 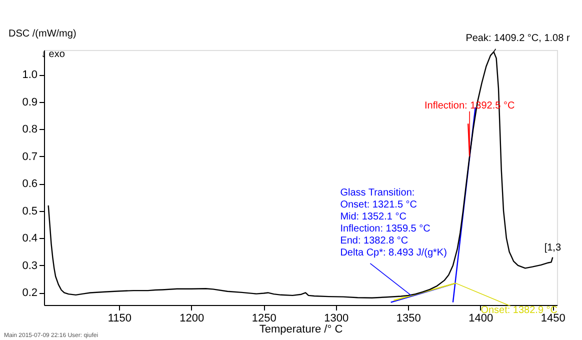 I want to click on y-tick-label: 0.4, so click(x=30, y=238).